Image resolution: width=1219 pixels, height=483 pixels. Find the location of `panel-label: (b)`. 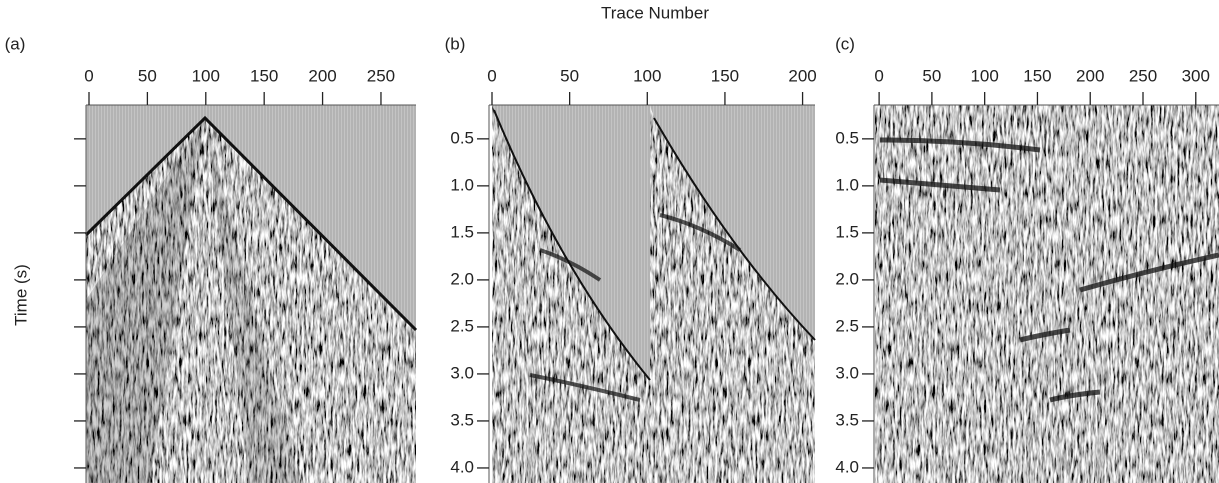

panel-label: (b) is located at coordinates (455, 43).